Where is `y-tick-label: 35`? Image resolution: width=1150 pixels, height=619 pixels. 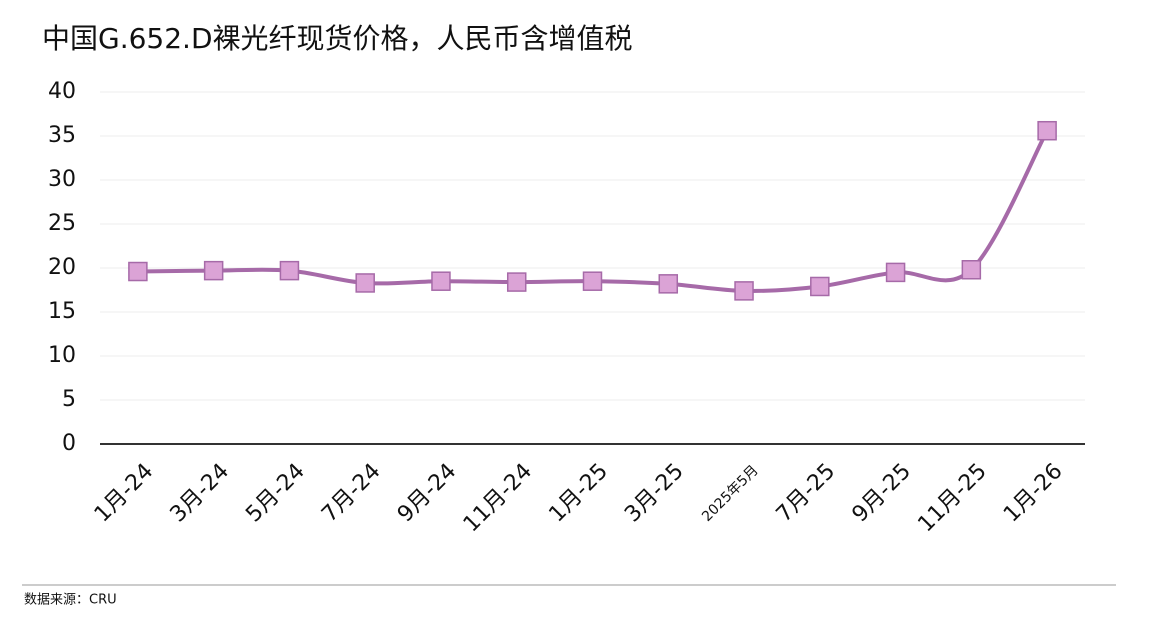 y-tick-label: 35 is located at coordinates (62, 135).